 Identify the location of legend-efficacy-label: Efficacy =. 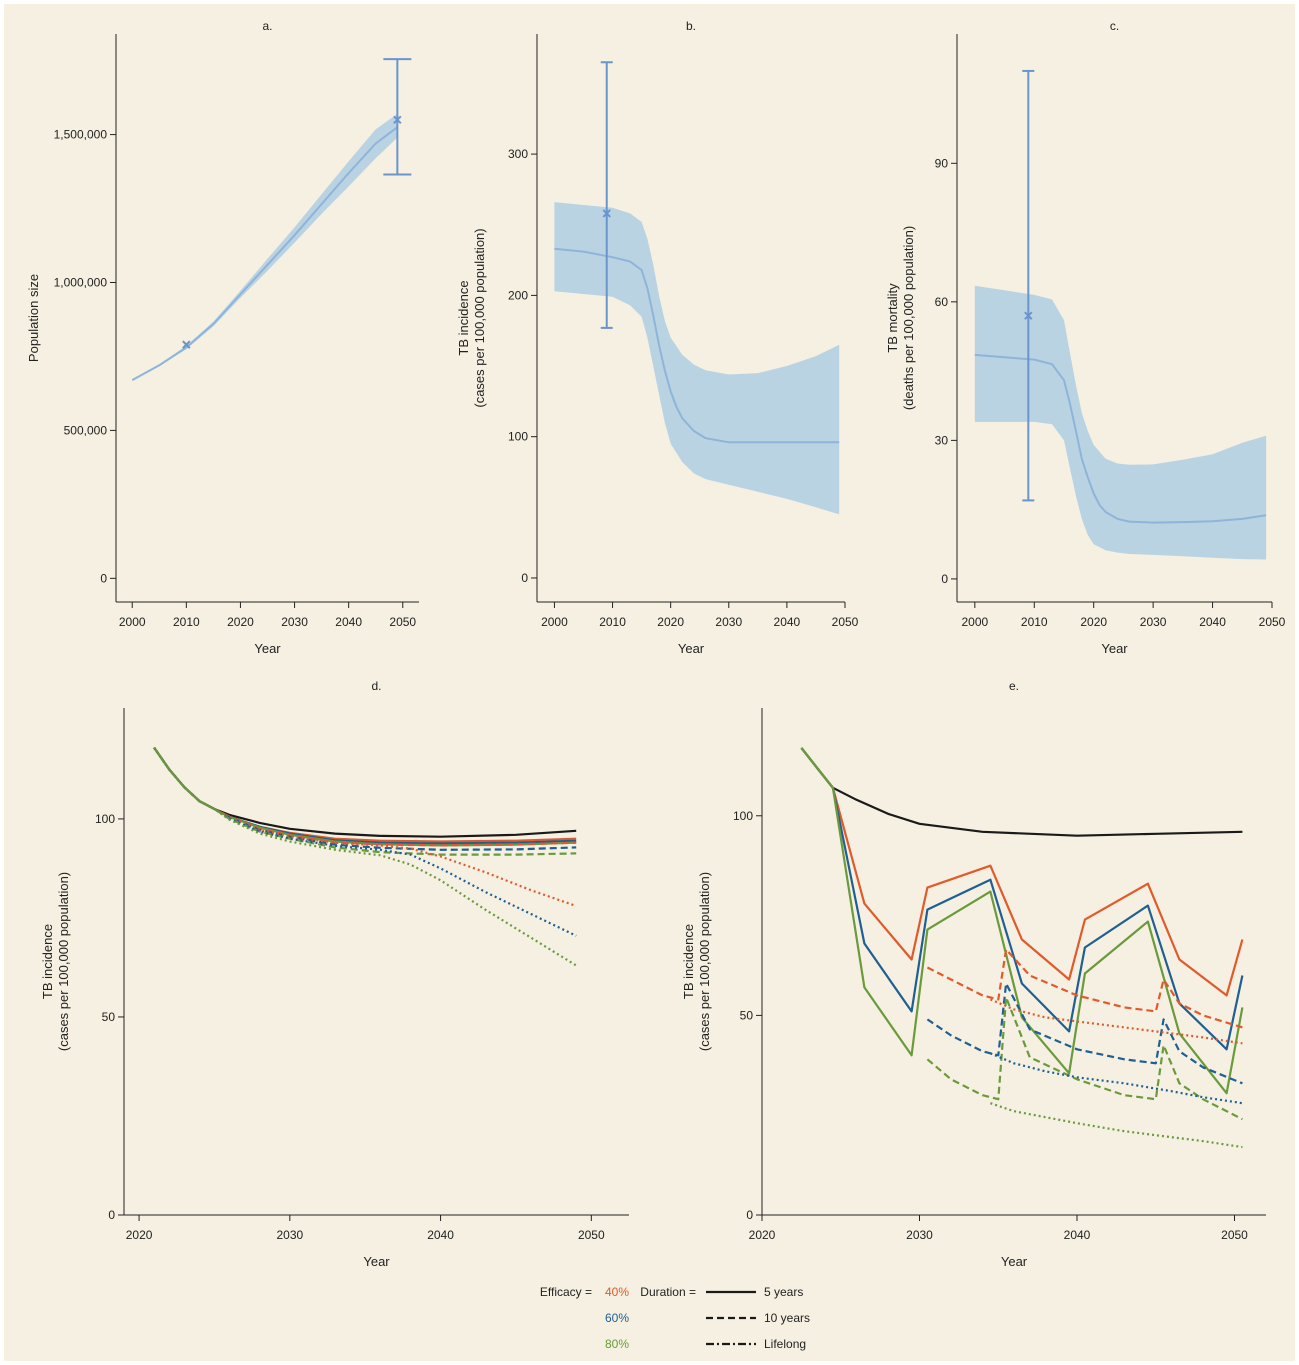
(566, 1292).